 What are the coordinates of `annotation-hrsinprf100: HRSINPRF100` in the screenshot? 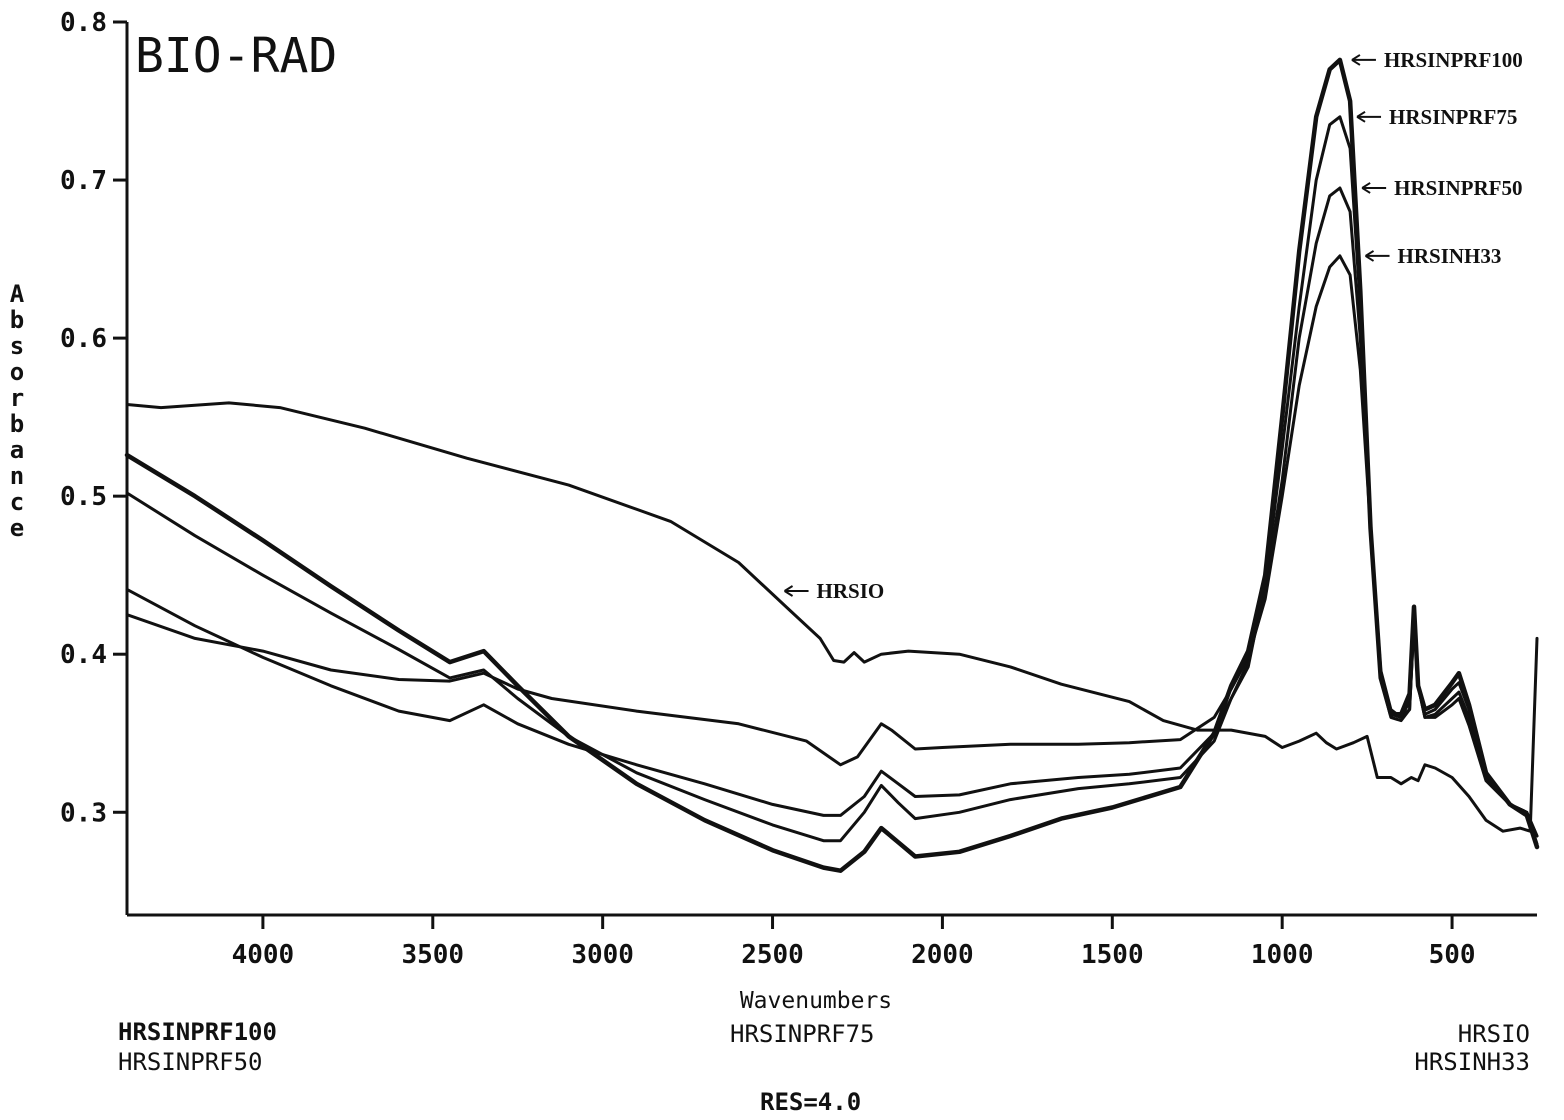 It's located at (1437, 60).